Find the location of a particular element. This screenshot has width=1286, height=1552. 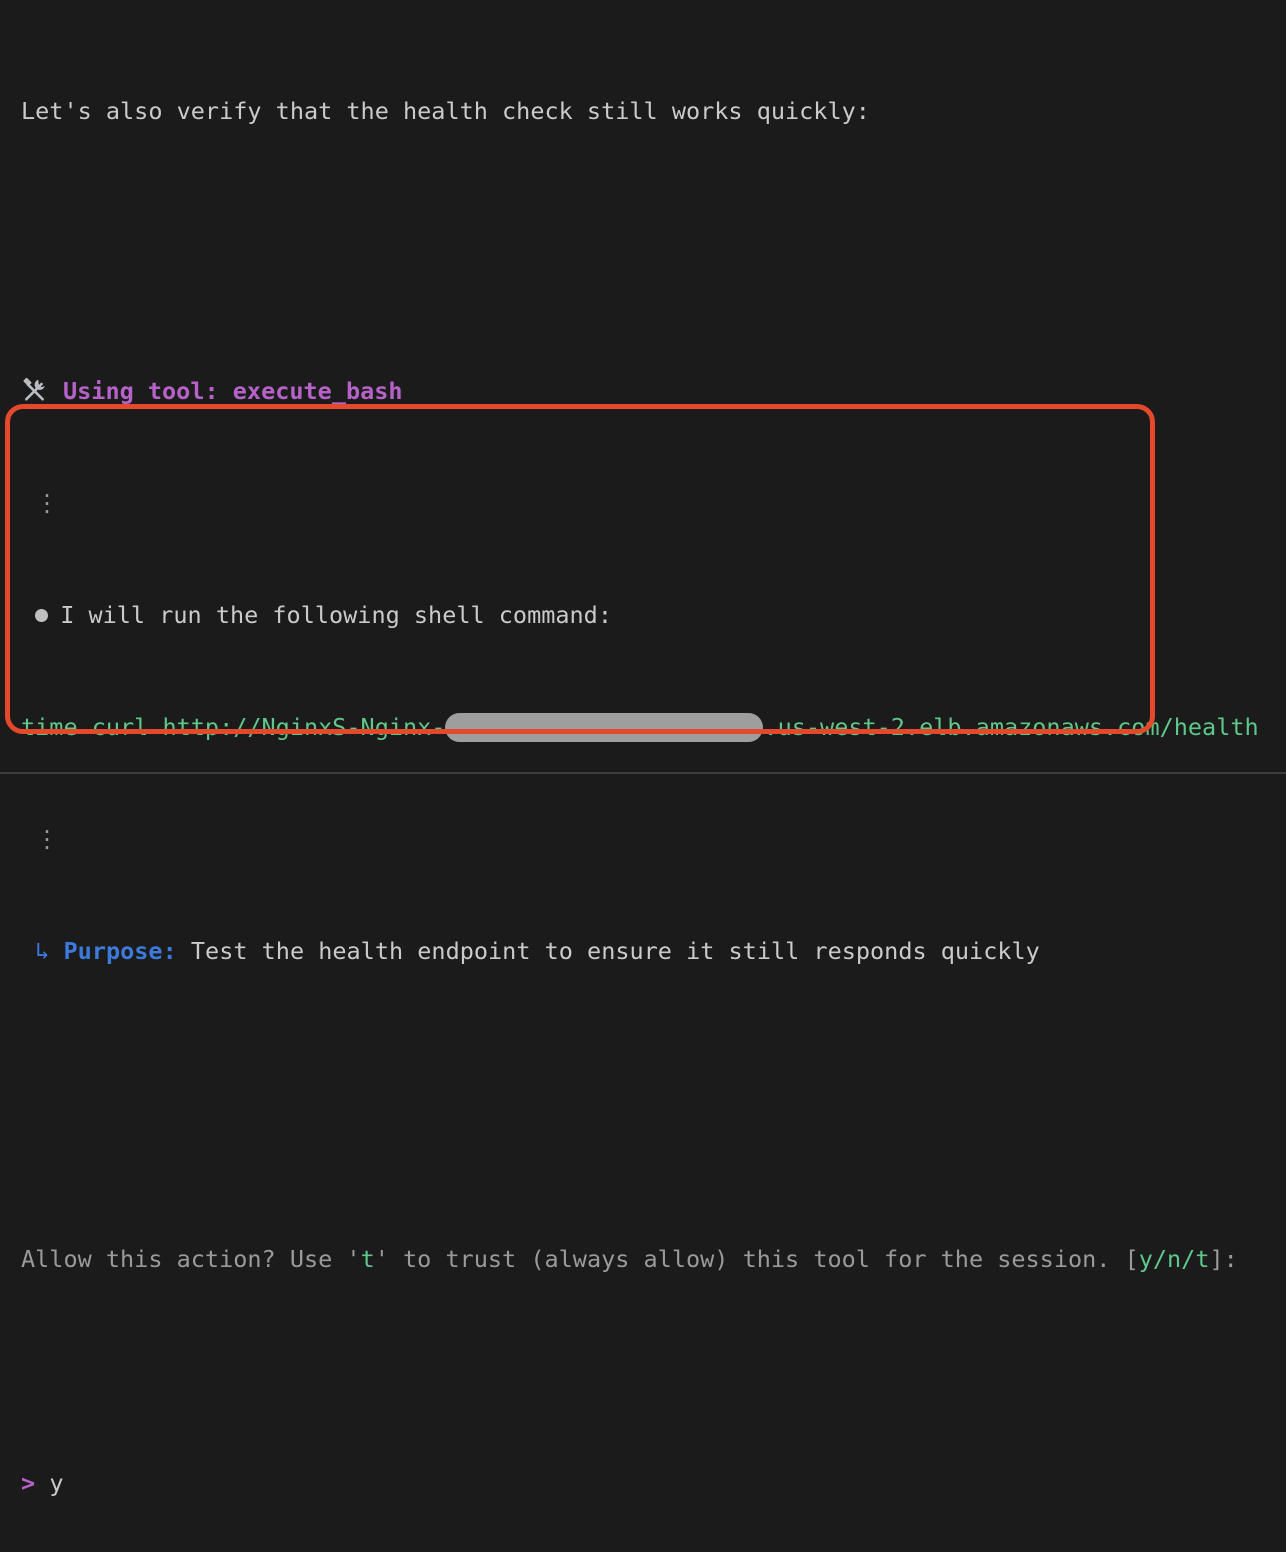

trust-key: t is located at coordinates (367, 1259).